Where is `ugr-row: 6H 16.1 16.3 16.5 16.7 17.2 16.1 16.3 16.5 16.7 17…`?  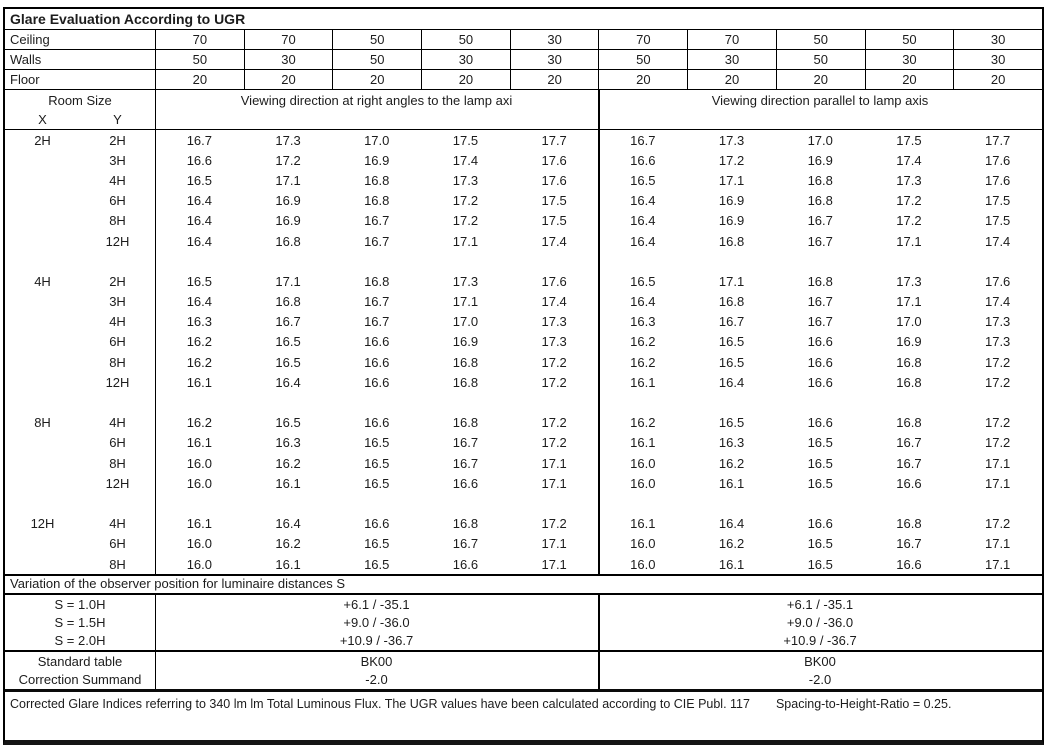
ugr-row: 6H 16.1 16.3 16.5 16.7 17.2 16.1 16.3 16.5 16.7 17… is located at coordinates (523, 443).